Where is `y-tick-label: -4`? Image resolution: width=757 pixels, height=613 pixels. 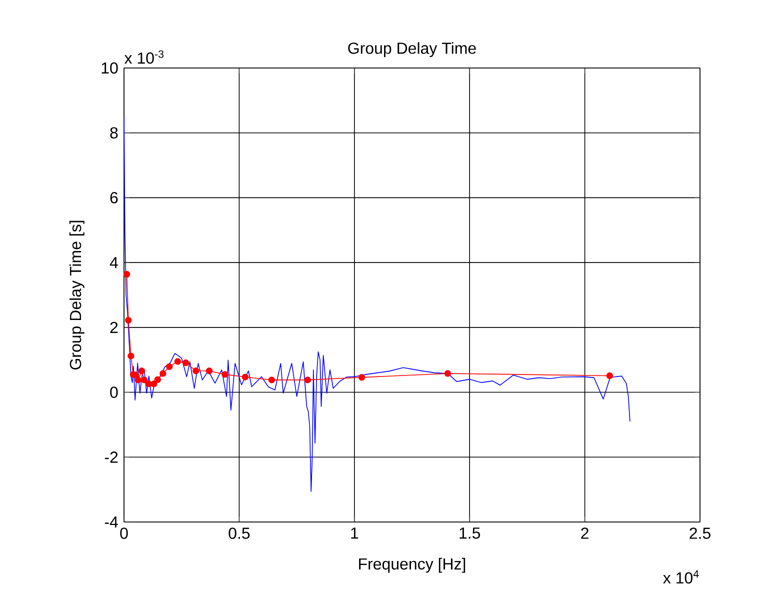 y-tick-label: -4 is located at coordinates (111, 522).